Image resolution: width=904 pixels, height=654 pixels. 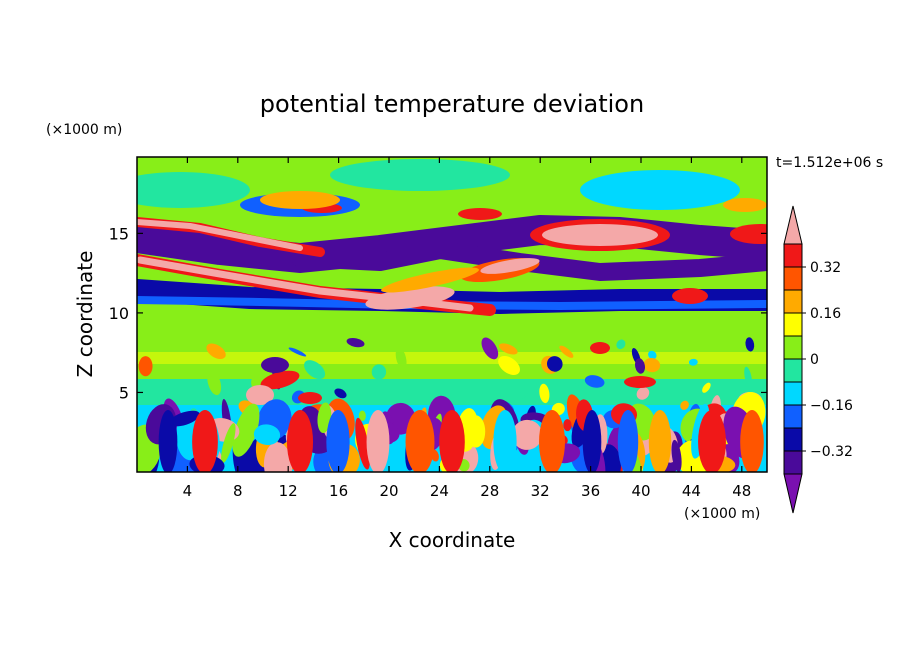 I want to click on colorbar-tick-label: 0, so click(x=814, y=360).